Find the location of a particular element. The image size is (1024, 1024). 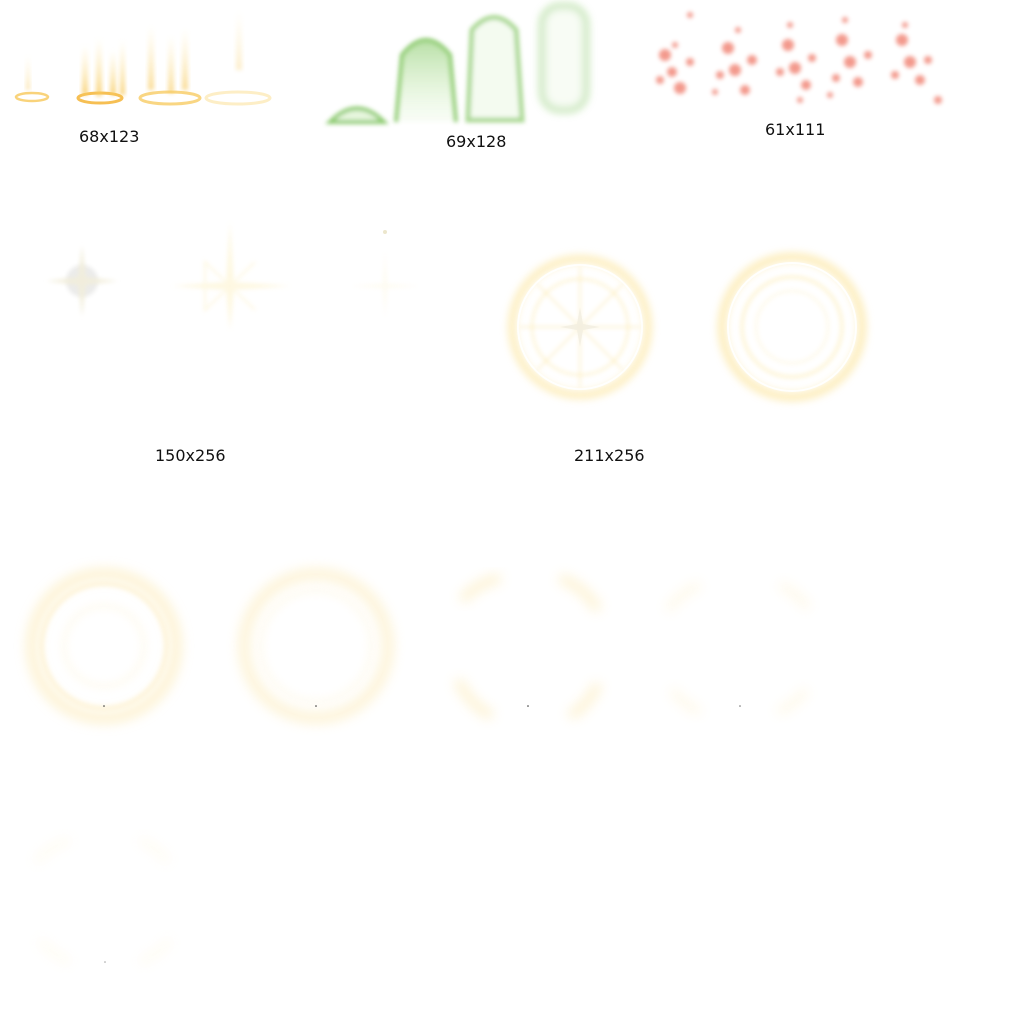

sprite-size-label: 211x256 is located at coordinates (609, 455).